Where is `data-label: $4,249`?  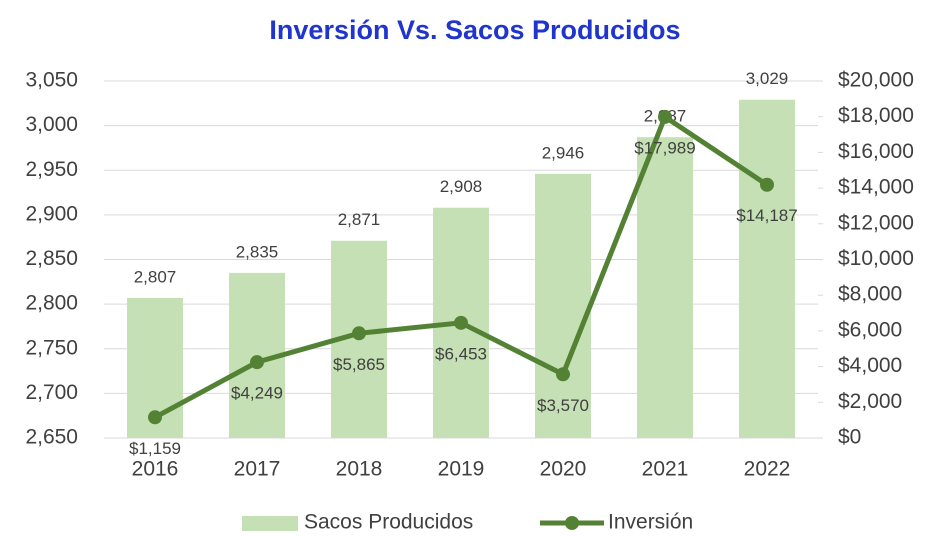 data-label: $4,249 is located at coordinates (257, 393).